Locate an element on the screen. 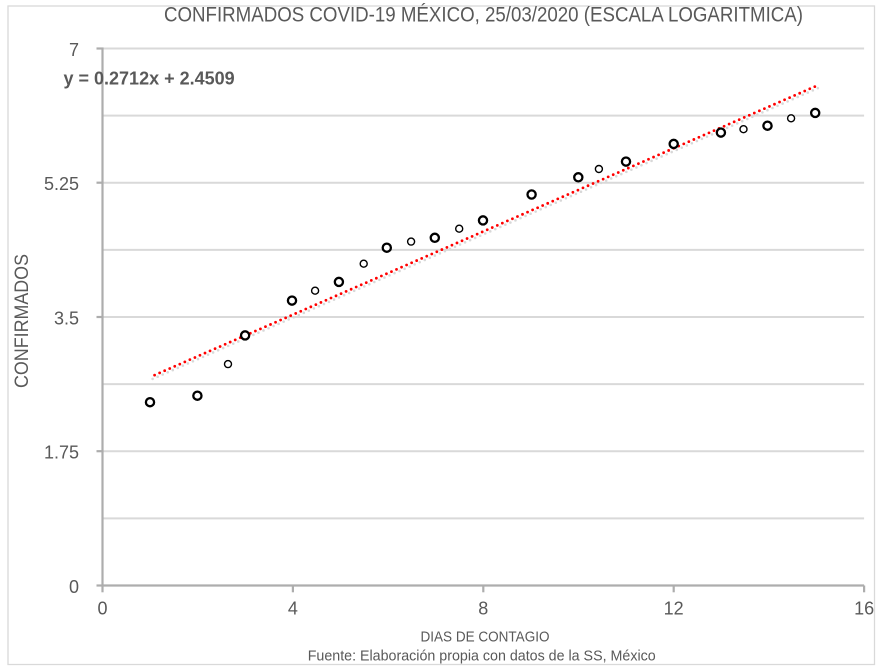 Image resolution: width=885 pixels, height=671 pixels. svg-text: 4 is located at coordinates (293, 609).